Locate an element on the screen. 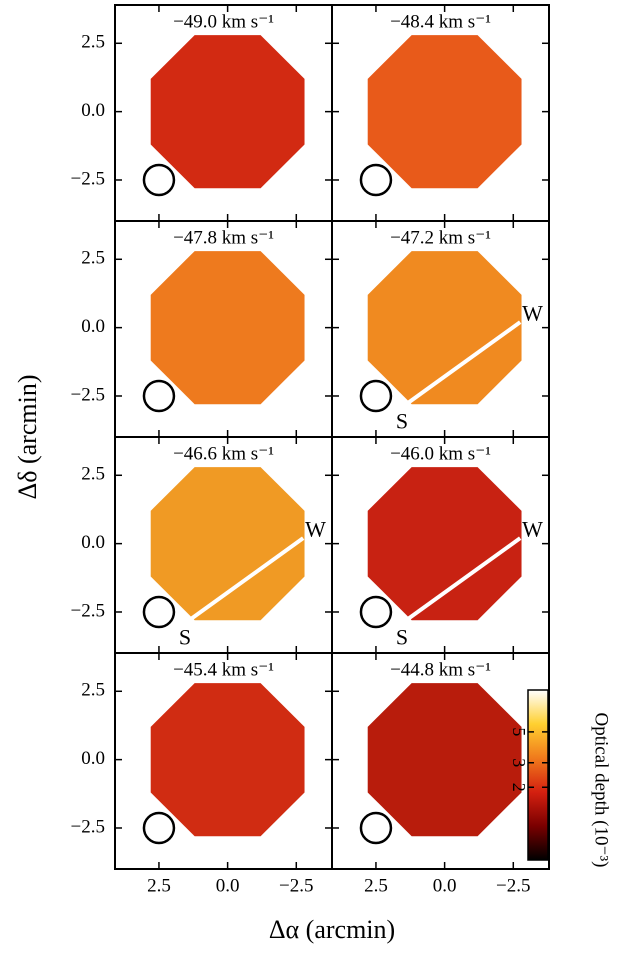 This screenshot has height=956, width=619. panel: −48.4 km s⁻¹ is located at coordinates (440, 113).